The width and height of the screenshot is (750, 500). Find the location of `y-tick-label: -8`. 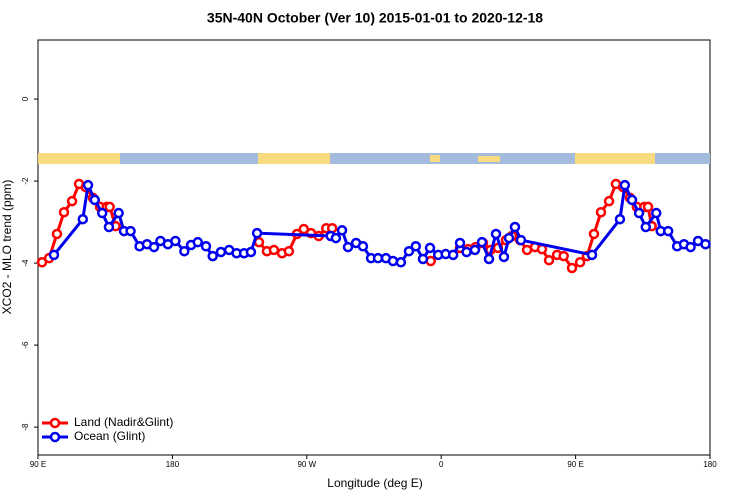

y-tick-label: -8 is located at coordinates (25, 427).